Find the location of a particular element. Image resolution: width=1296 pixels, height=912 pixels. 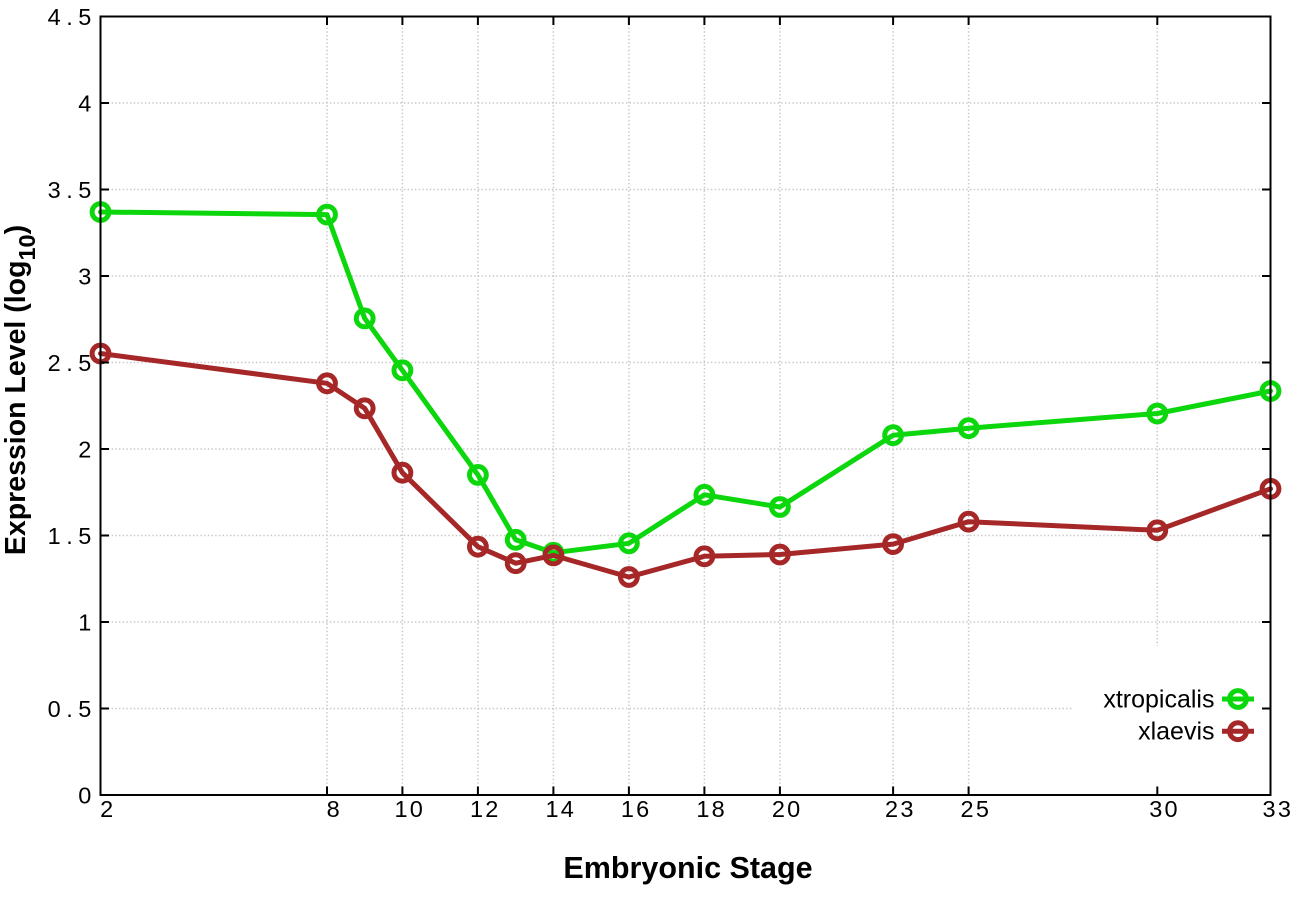

svg-text: Embryonic Stage is located at coordinates (687, 868).